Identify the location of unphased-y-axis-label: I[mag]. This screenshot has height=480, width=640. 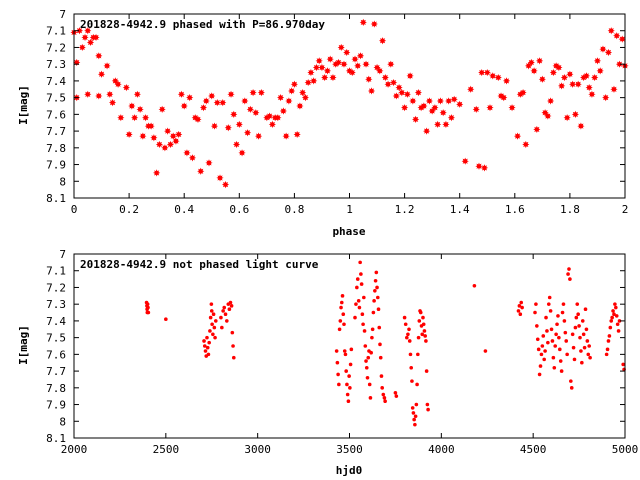
(23, 345).